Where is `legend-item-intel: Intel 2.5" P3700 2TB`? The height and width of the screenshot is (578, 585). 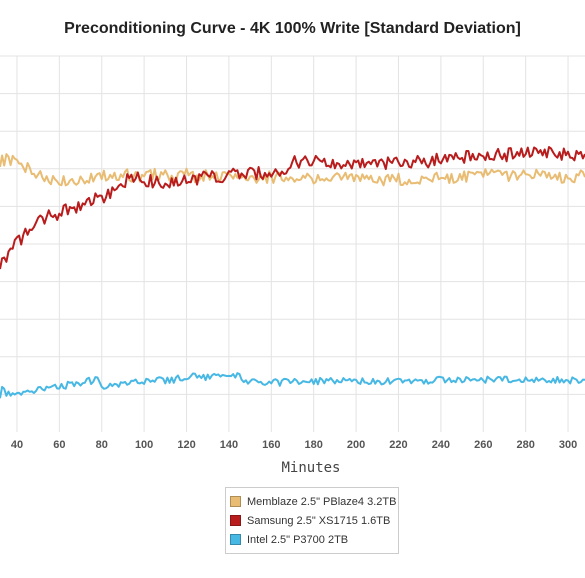
legend-item-intel: Intel 2.5" P3700 2TB is located at coordinates (314, 539).